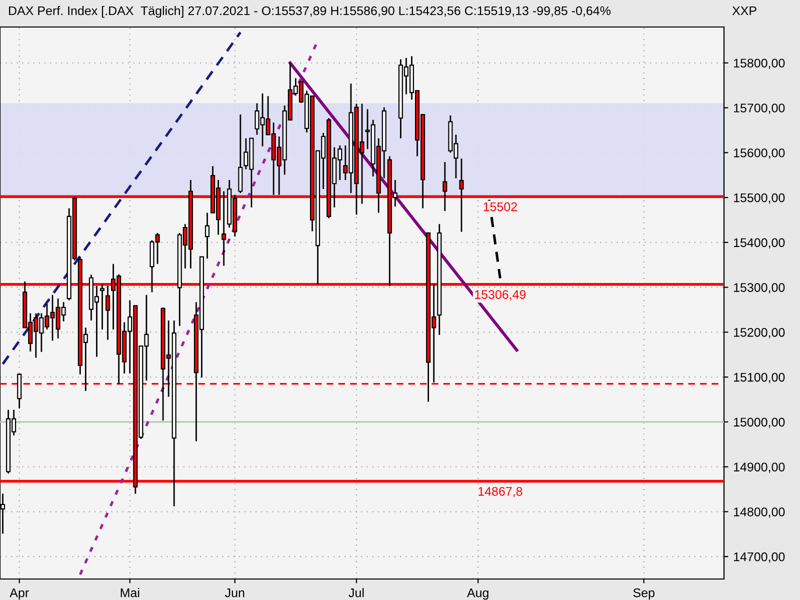 The image size is (800, 600). I want to click on y-tick-label: 15400,00, so click(759, 243).